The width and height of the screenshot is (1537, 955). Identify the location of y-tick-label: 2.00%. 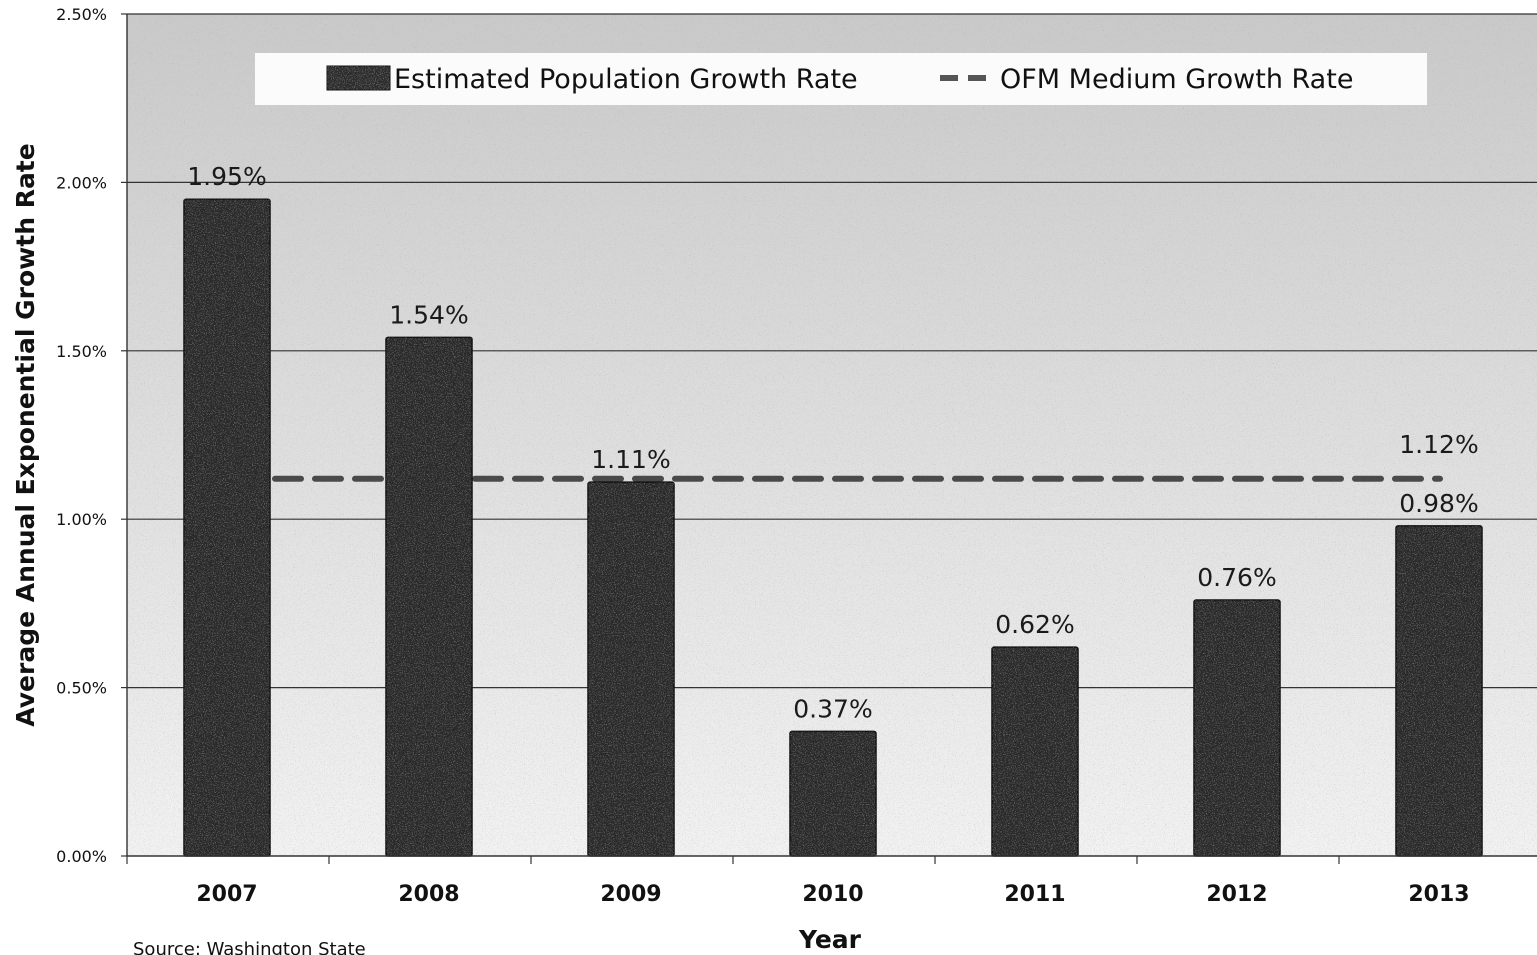
(81, 182).